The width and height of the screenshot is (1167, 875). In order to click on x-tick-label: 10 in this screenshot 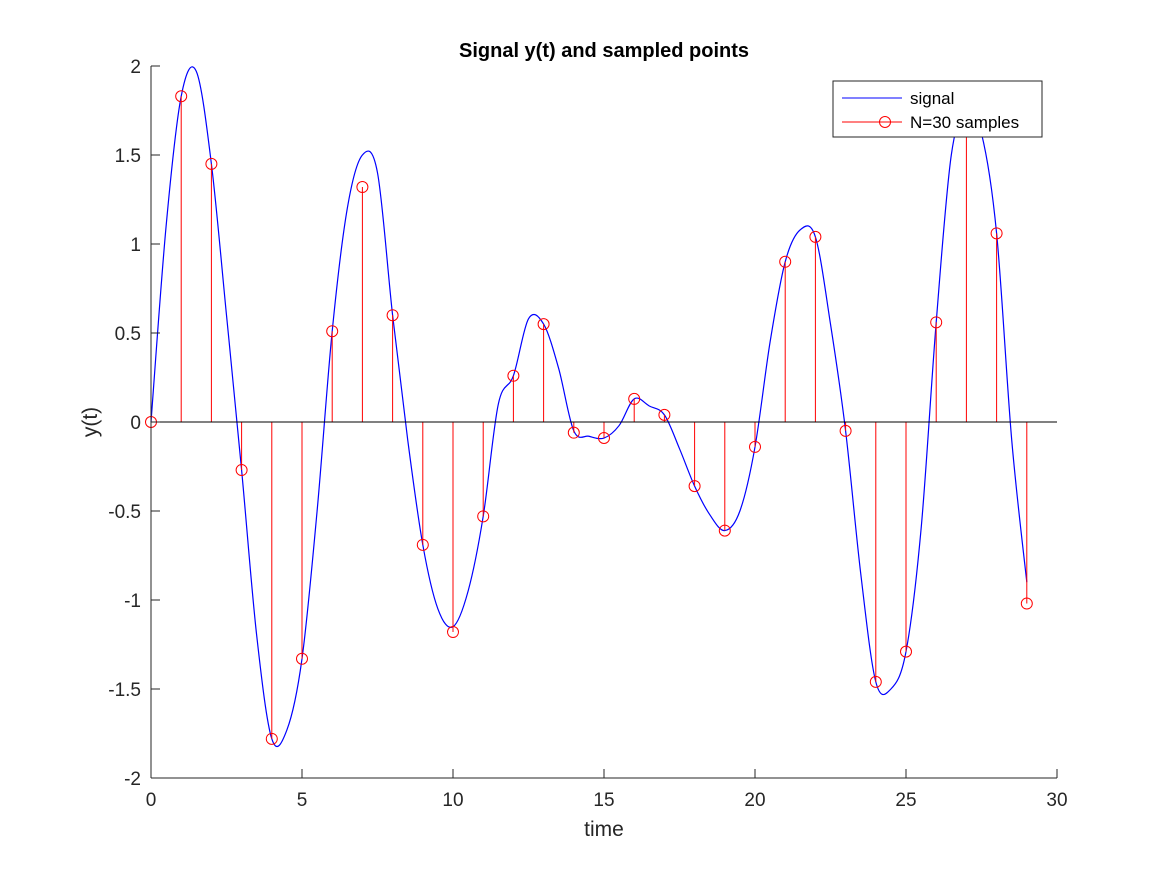, I will do `click(452, 800)`.